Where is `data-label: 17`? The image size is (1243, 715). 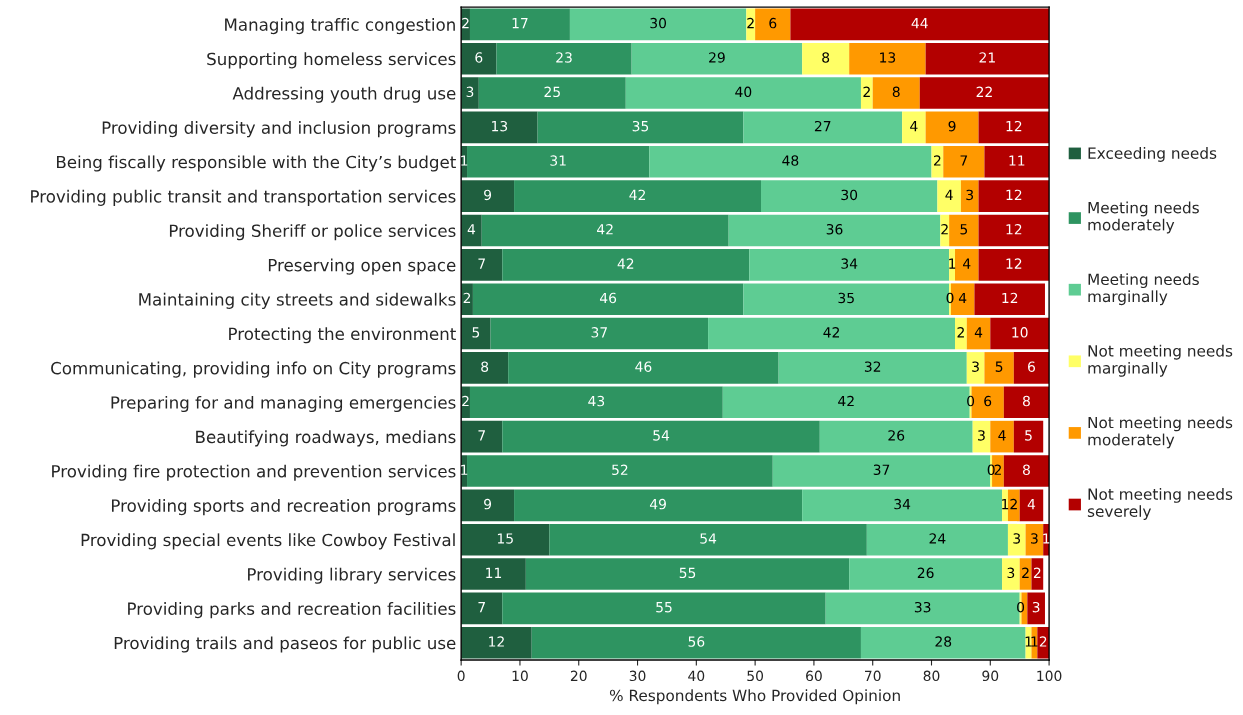 data-label: 17 is located at coordinates (520, 23).